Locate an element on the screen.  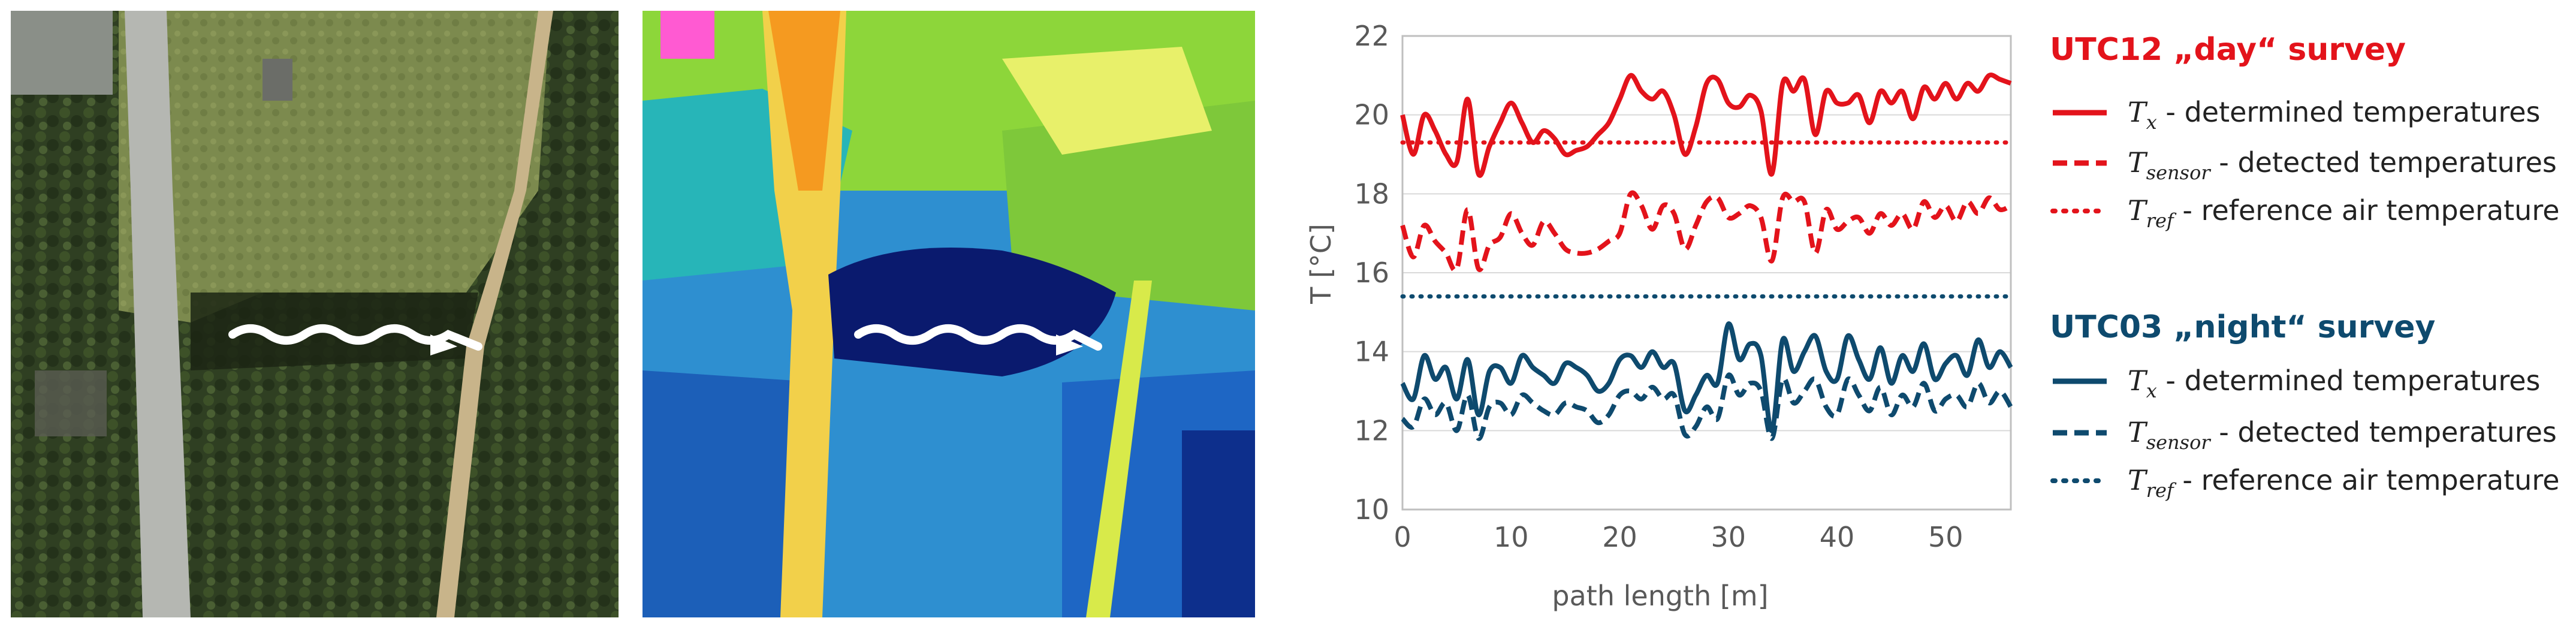
x-axis-label: path length [m] is located at coordinates (1660, 596).